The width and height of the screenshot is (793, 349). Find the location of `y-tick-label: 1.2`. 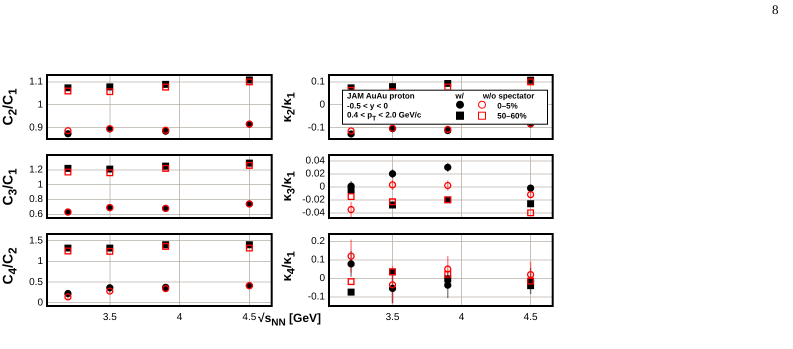

y-tick-label: 1.2 is located at coordinates (36, 170).